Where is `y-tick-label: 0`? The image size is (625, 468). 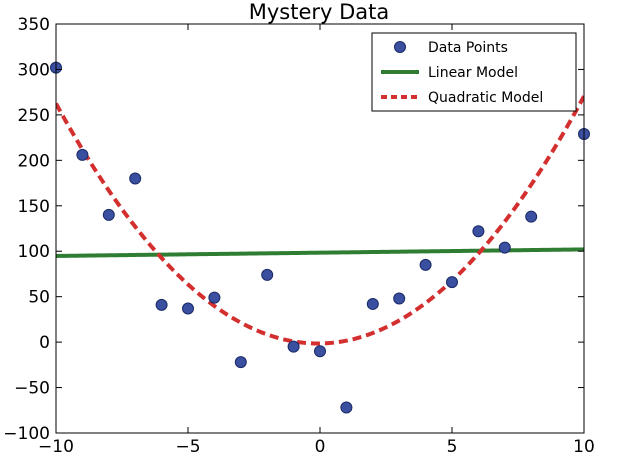 y-tick-label: 0 is located at coordinates (44, 343).